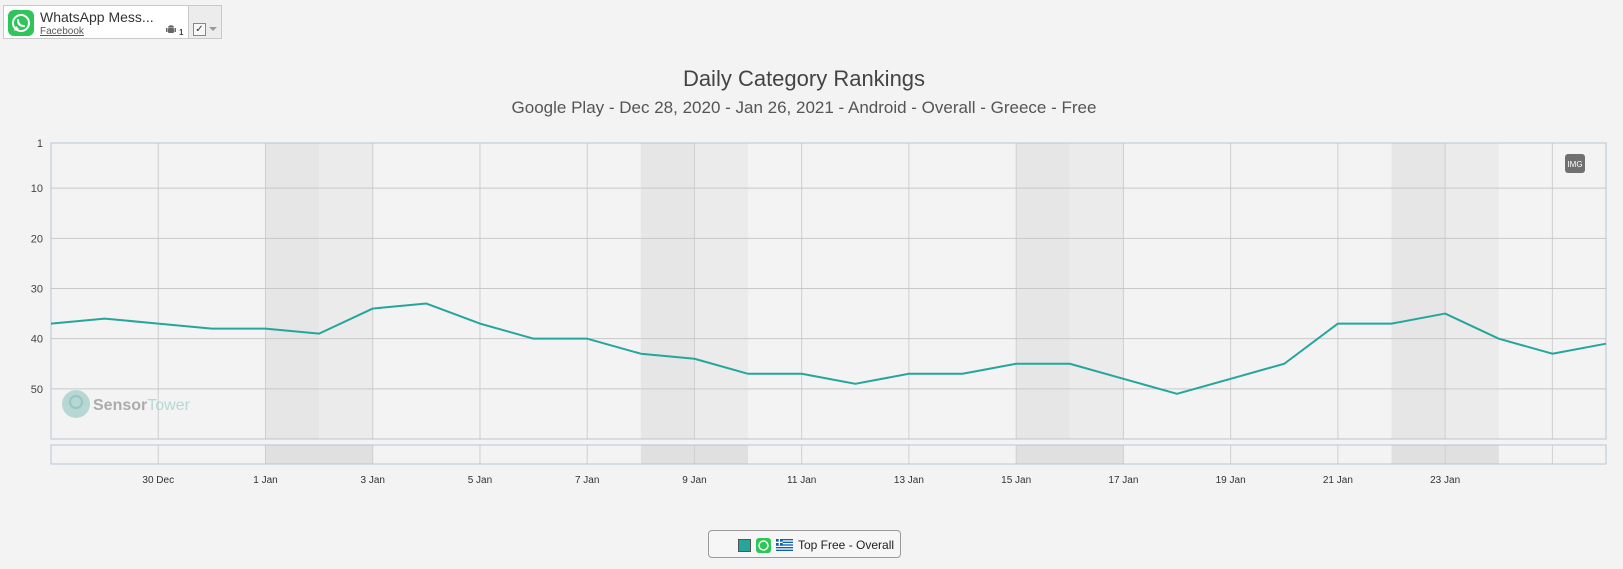  I want to click on x-tick-label: 30 Dec, so click(158, 480).